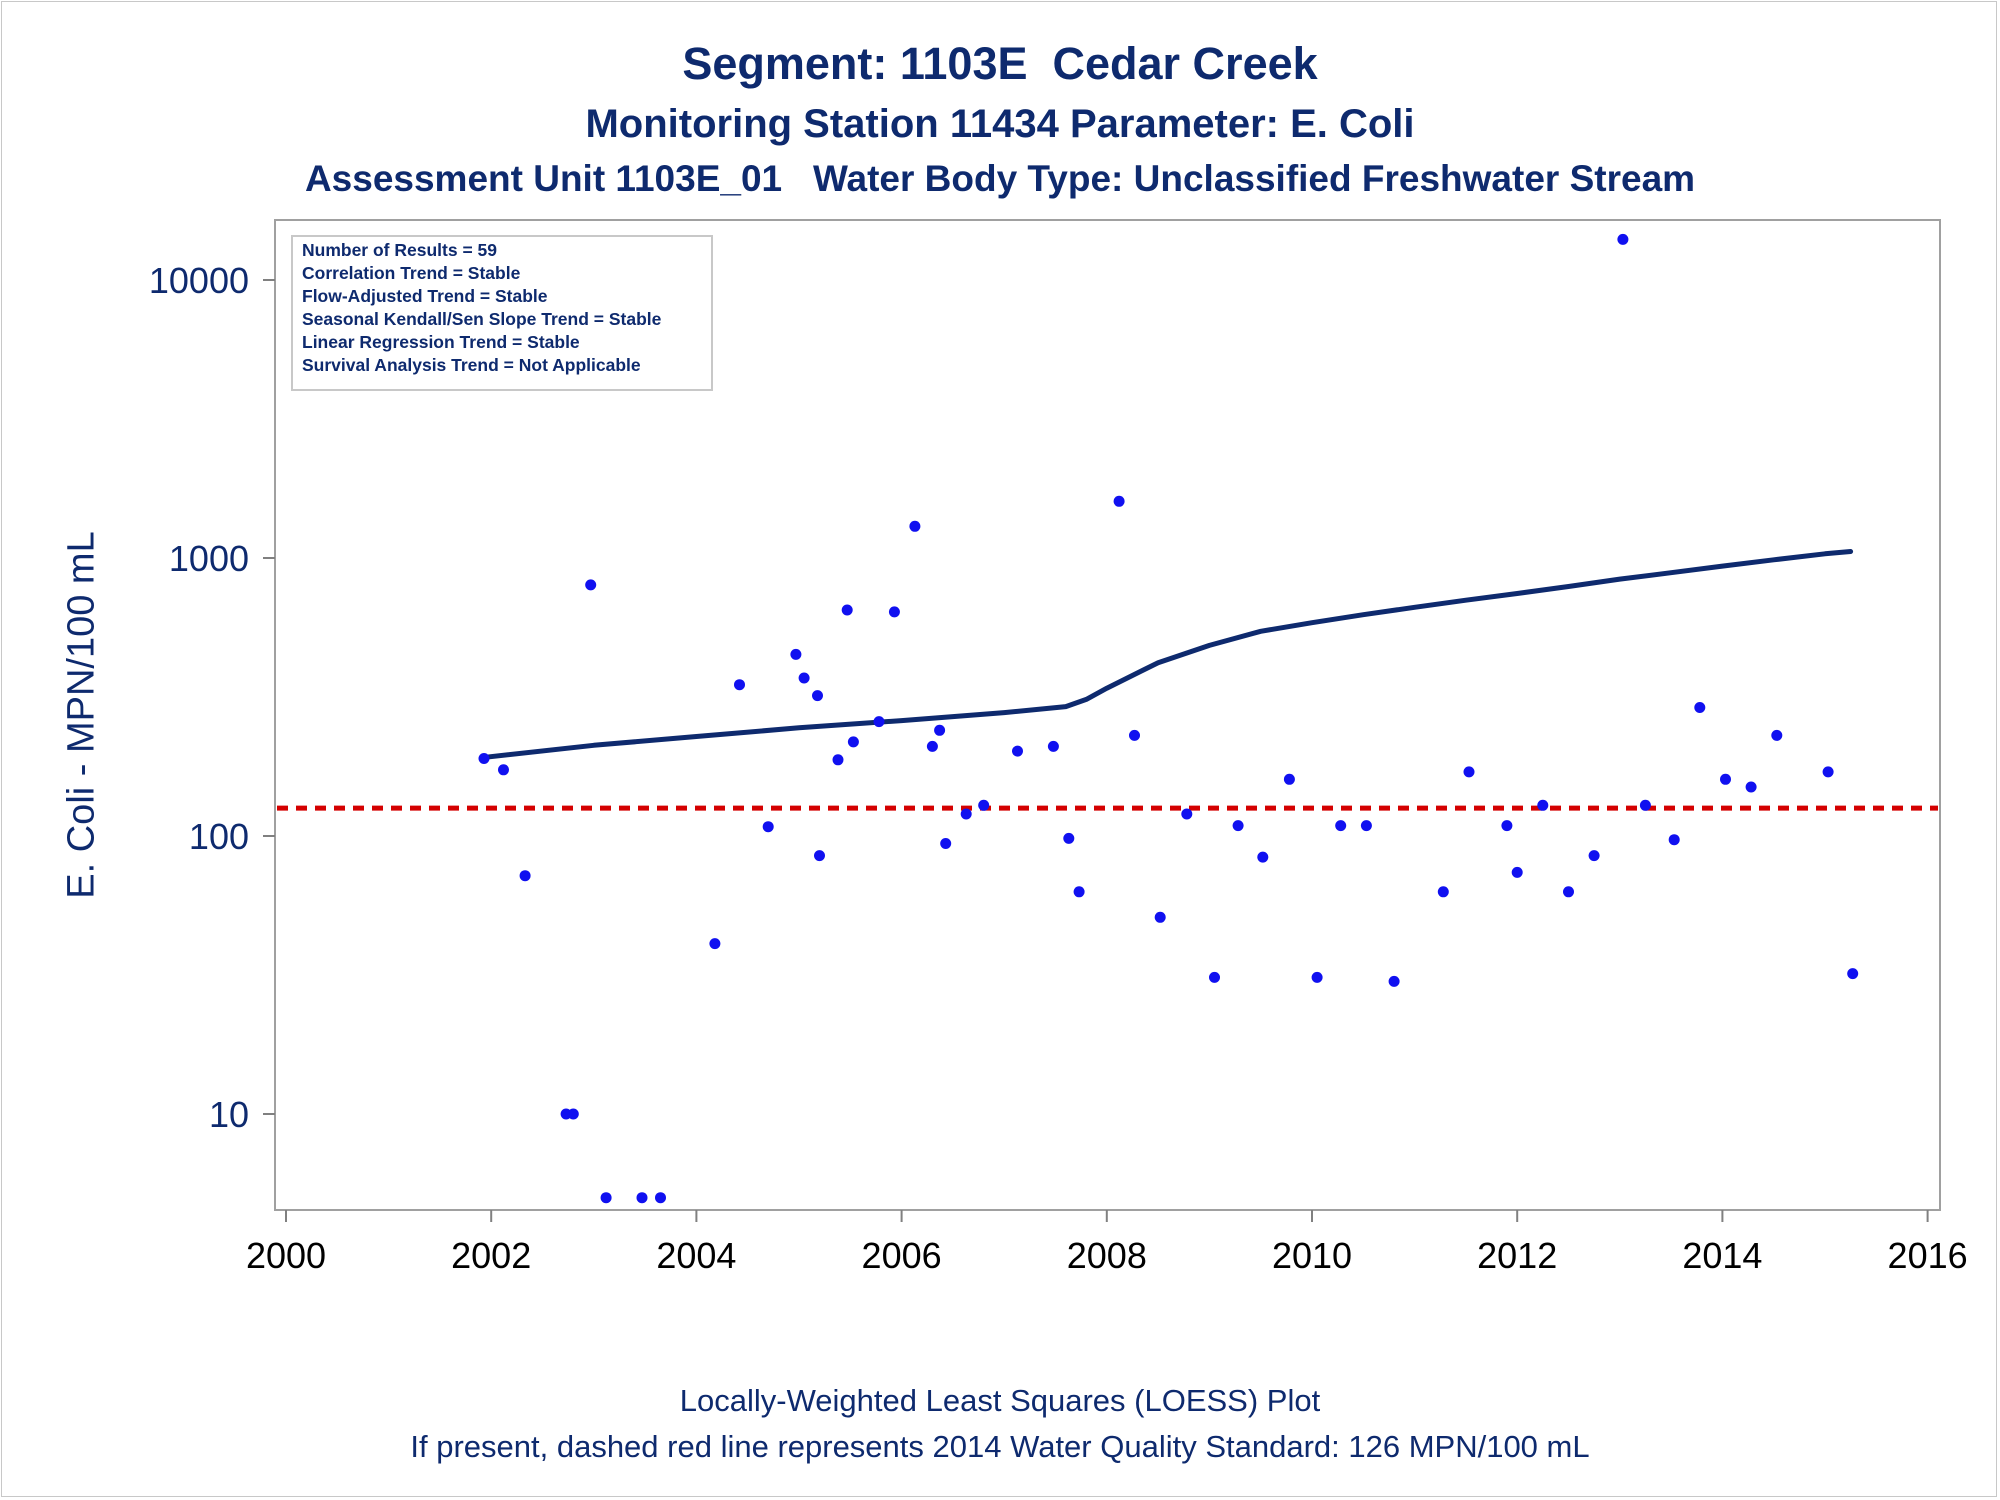 Image resolution: width=2000 pixels, height=1500 pixels. Describe the element at coordinates (411, 273) in the screenshot. I see `stats-line: Correlation Trend = Stable` at that location.